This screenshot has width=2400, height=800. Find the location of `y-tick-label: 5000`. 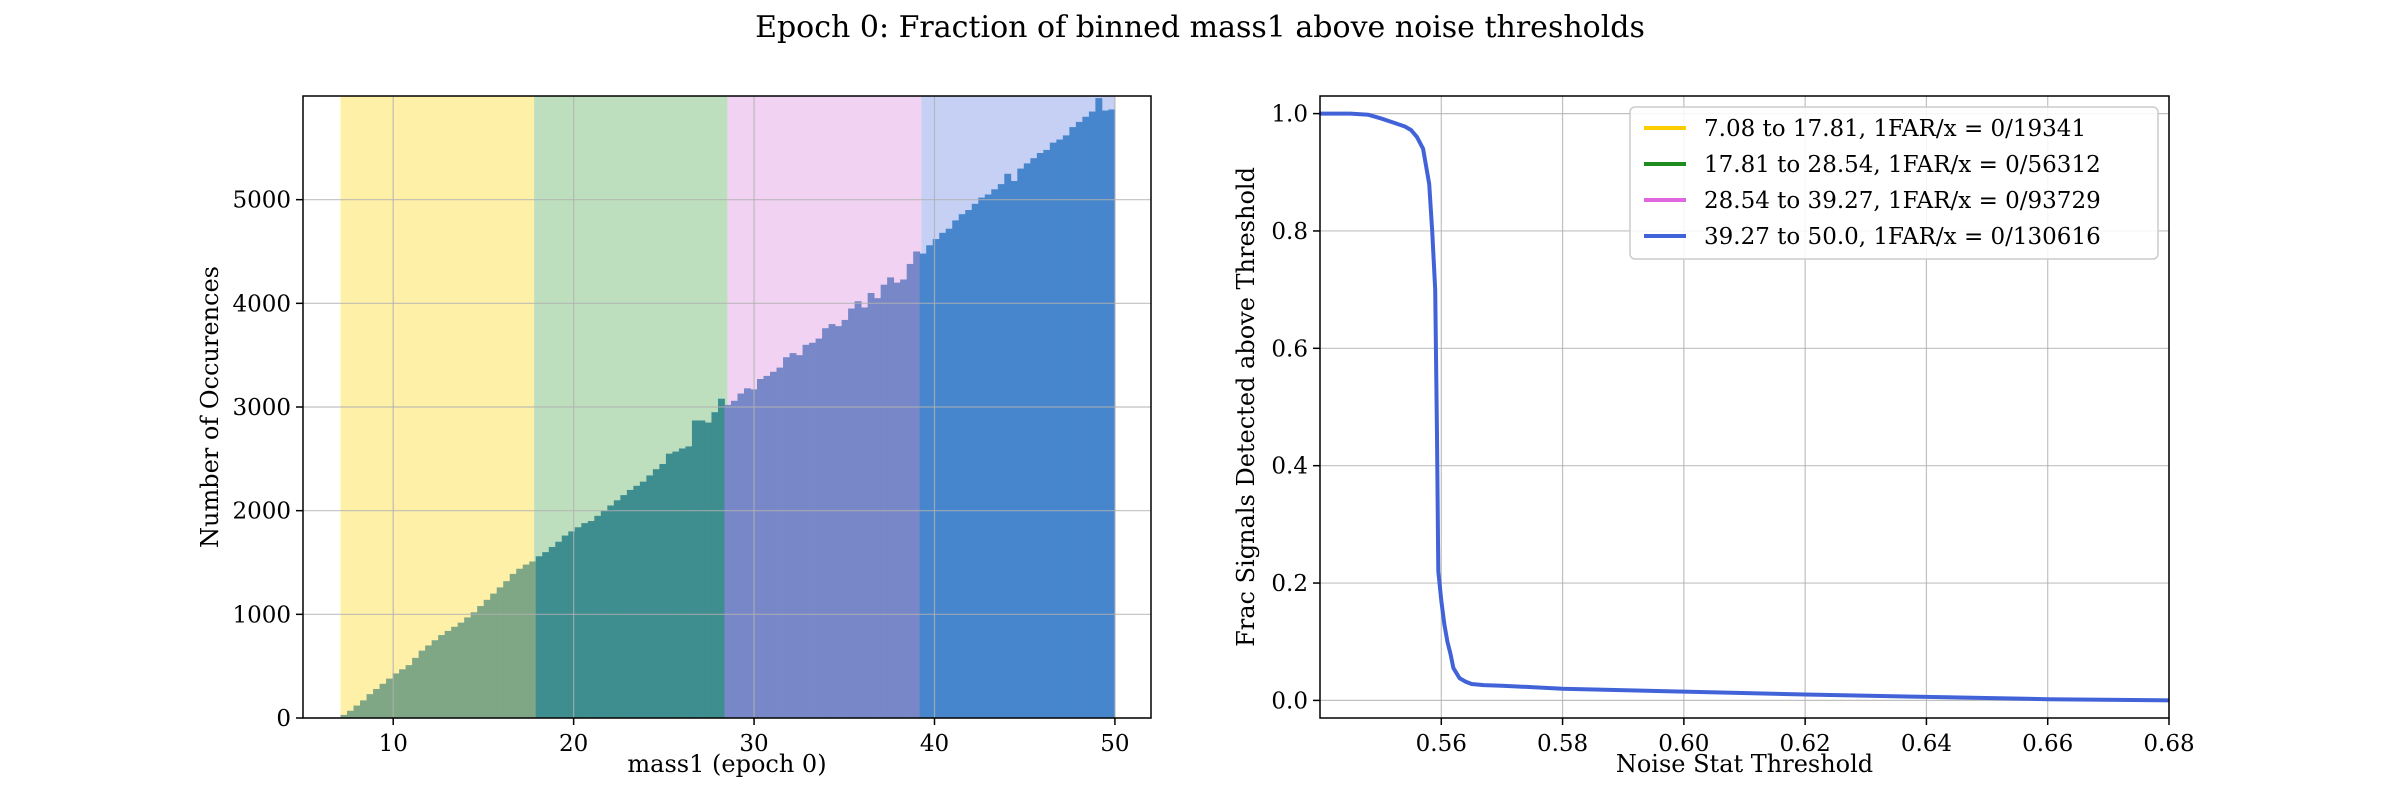

y-tick-label: 5000 is located at coordinates (261, 201).